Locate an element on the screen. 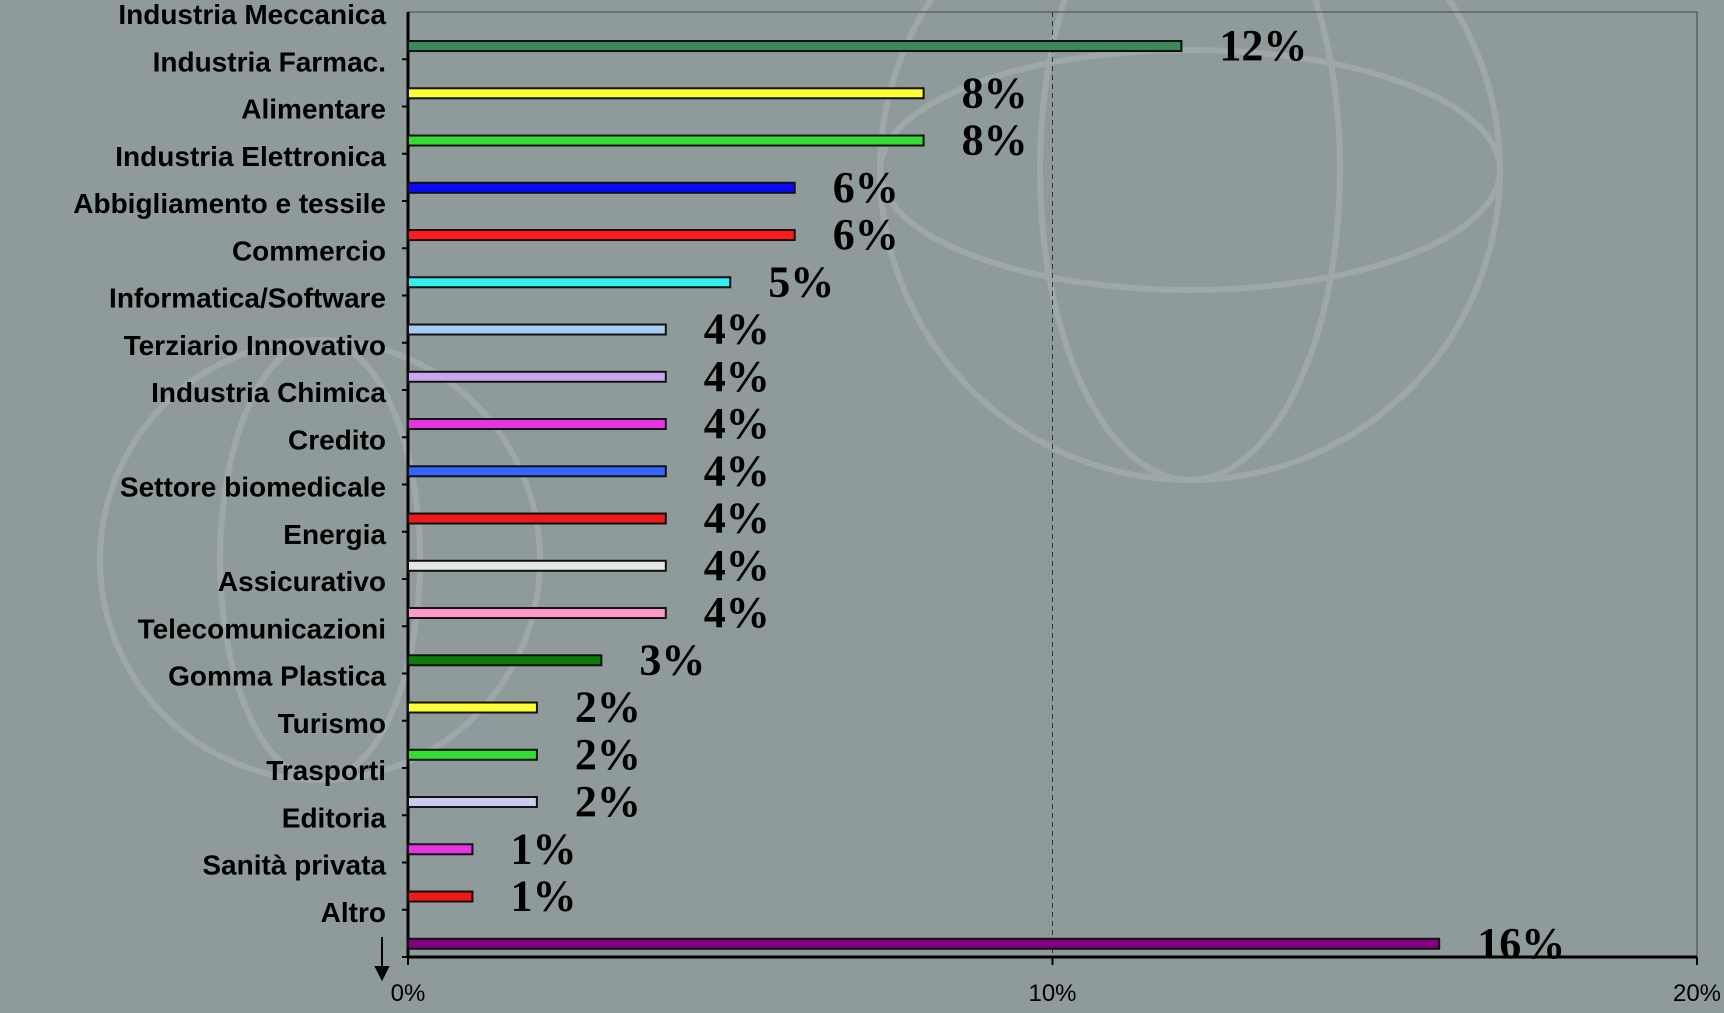 The width and height of the screenshot is (1724, 1013). category-label: Sanità privata is located at coordinates (294, 865).